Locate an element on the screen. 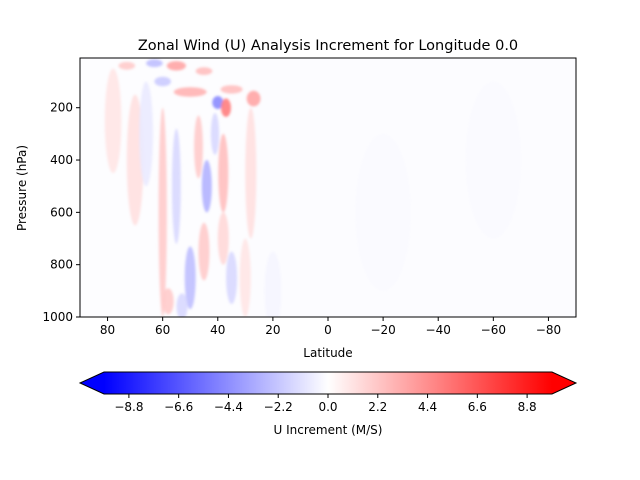  y-tick-label: 600 is located at coordinates (61, 212).